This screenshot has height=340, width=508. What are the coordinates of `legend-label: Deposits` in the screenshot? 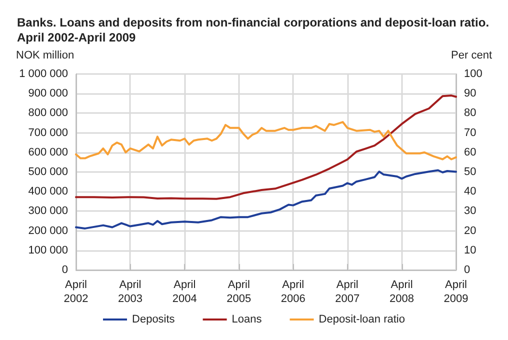 It's located at (154, 320).